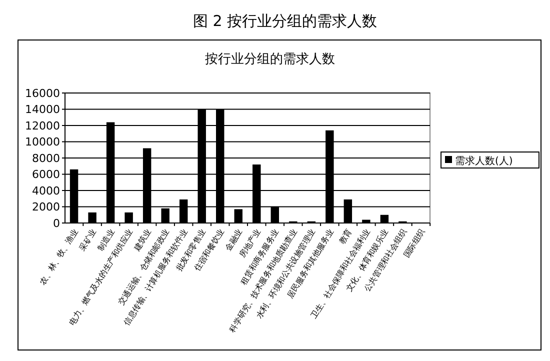 Image resolution: width=550 pixels, height=361 pixels. What do you see at coordinates (42, 109) in the screenshot?
I see `y-tick-label: 14000` at bounding box center [42, 109].